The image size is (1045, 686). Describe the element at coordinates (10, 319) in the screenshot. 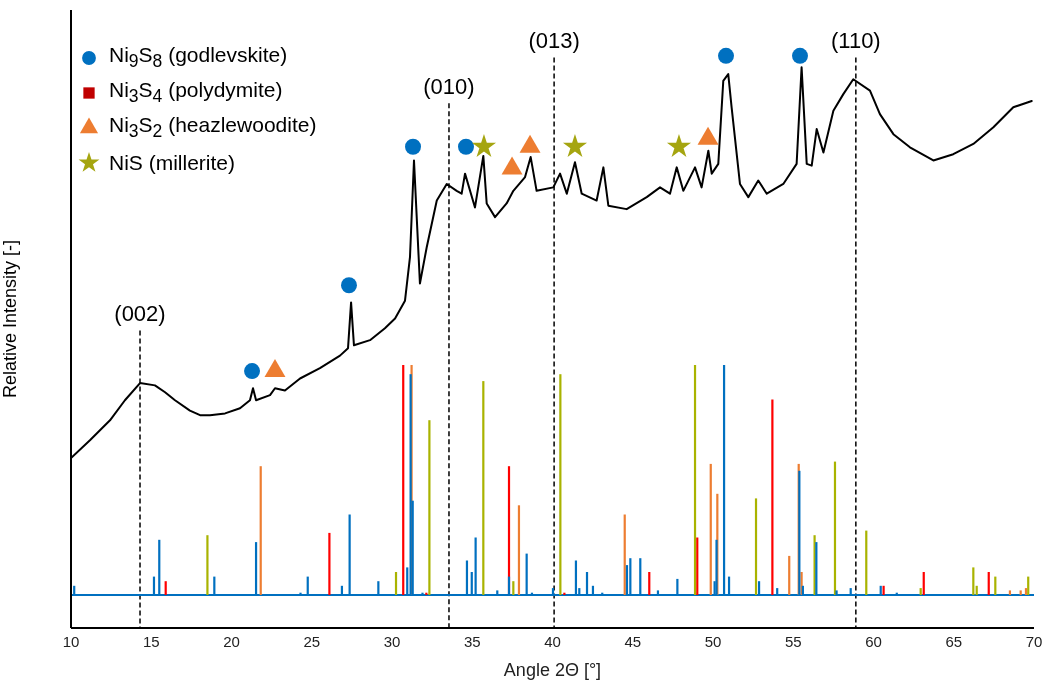

I see `y-axis-title: Relative Intensity [-]` at that location.